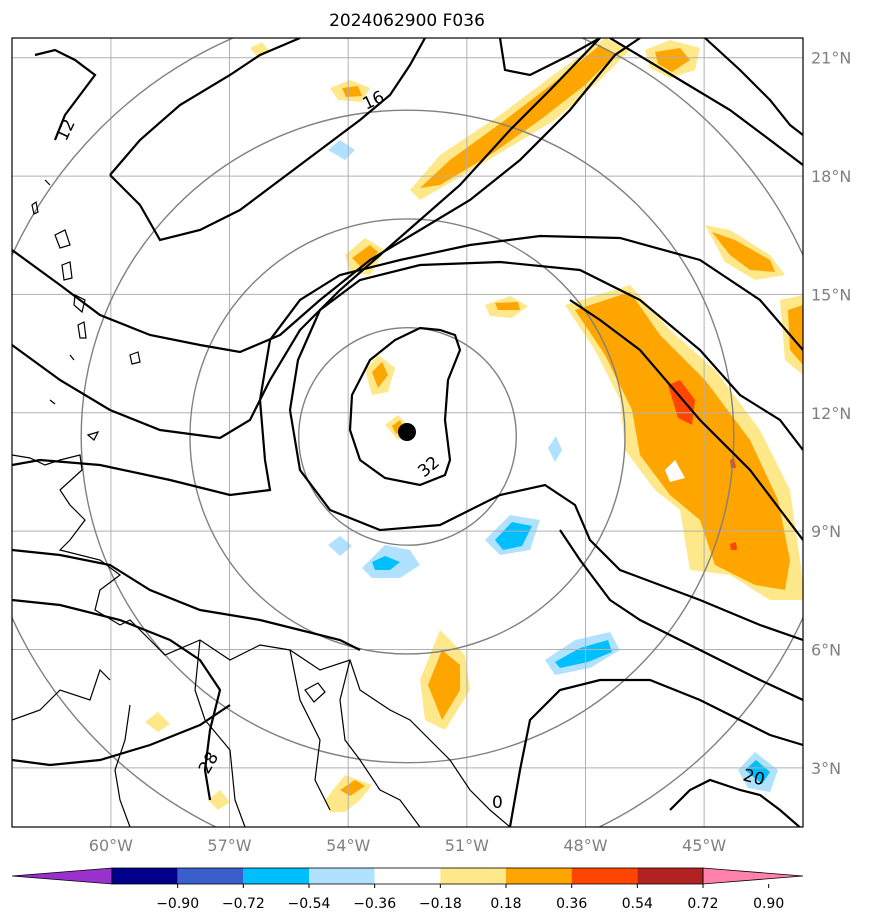 Image resolution: width=873 pixels, height=924 pixels. What do you see at coordinates (62, 876) in the screenshot?
I see `colorbar-extend-low` at bounding box center [62, 876].